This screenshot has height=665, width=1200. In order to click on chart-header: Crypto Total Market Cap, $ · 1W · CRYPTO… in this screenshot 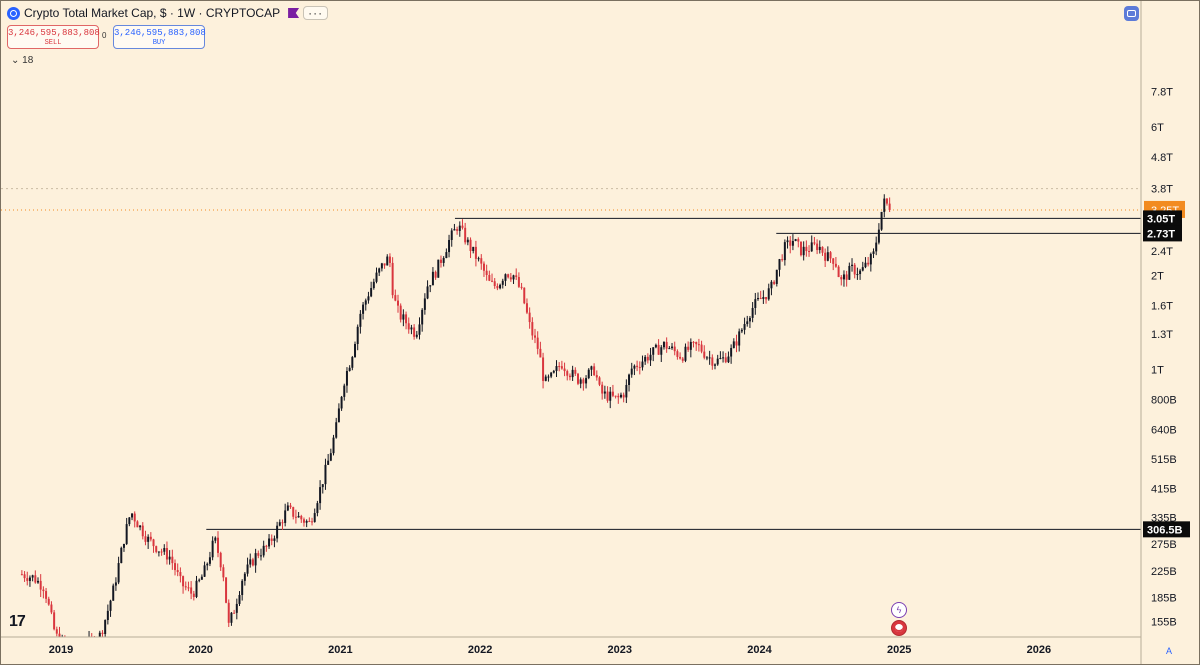, I will do `click(168, 13)`.